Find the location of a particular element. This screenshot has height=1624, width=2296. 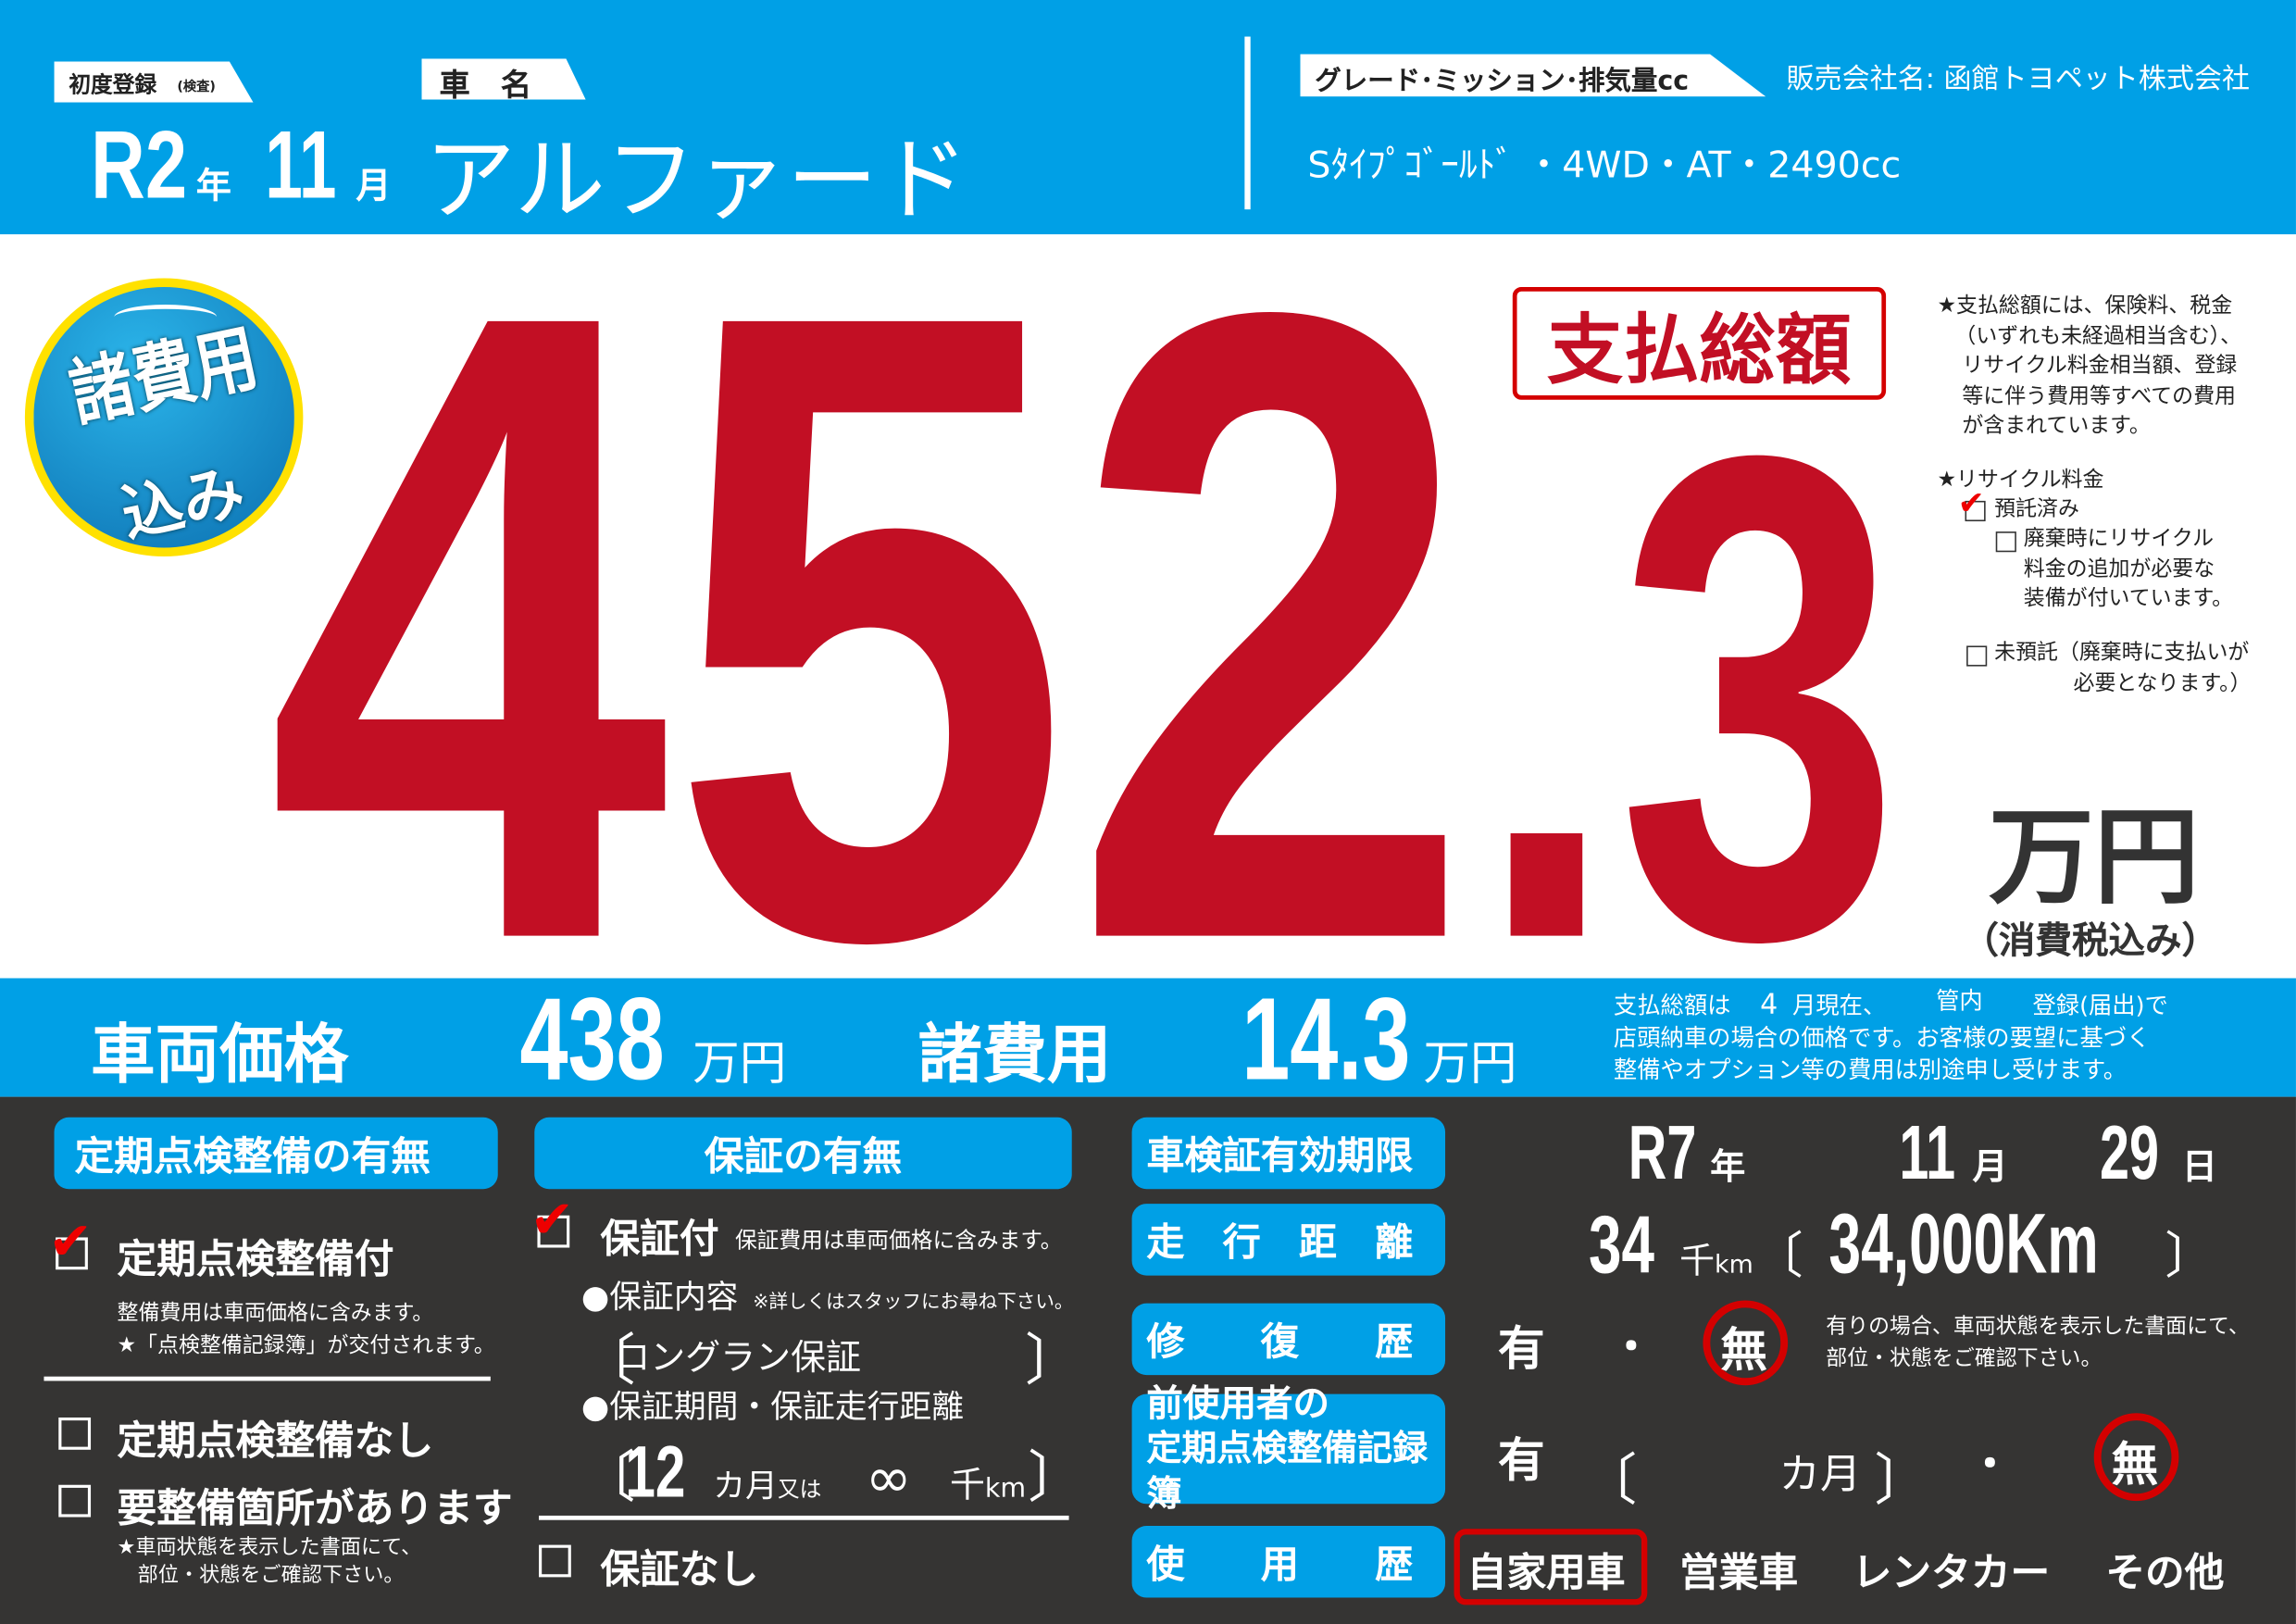

note-line: 有りの場合、車両状態を表示した書面にて、 is located at coordinates (2038, 1327).